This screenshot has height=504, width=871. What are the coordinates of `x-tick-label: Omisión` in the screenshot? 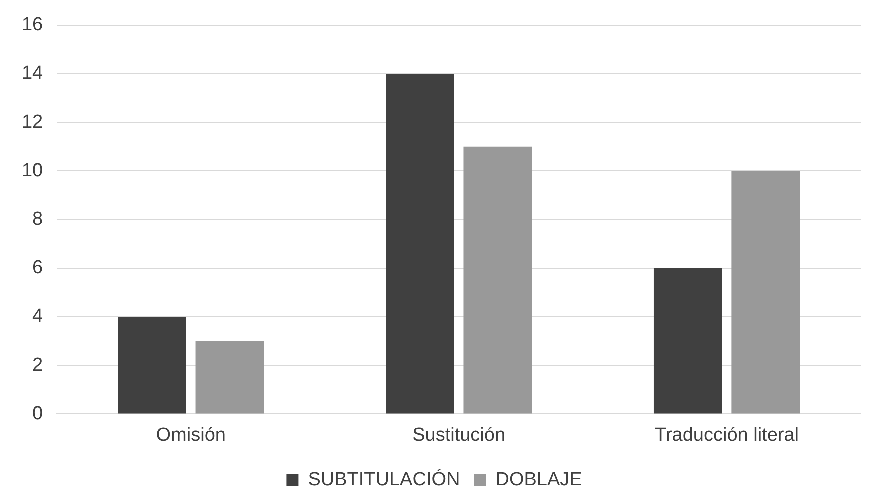 It's located at (191, 435).